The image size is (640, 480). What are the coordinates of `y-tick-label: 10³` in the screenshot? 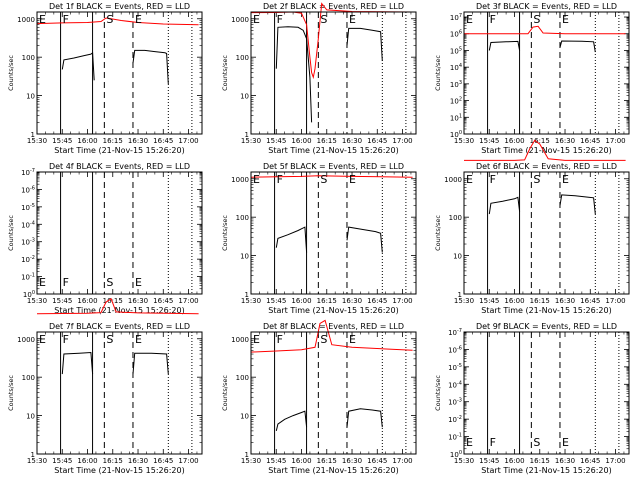 It's located at (456, 84).